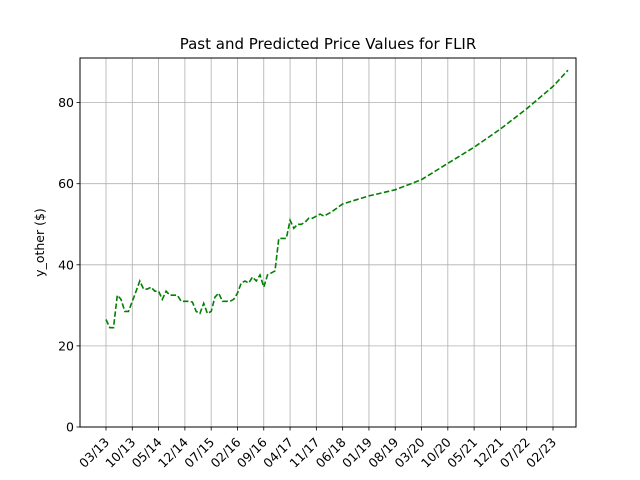  I want to click on y-tick-label: 80, so click(66, 102).